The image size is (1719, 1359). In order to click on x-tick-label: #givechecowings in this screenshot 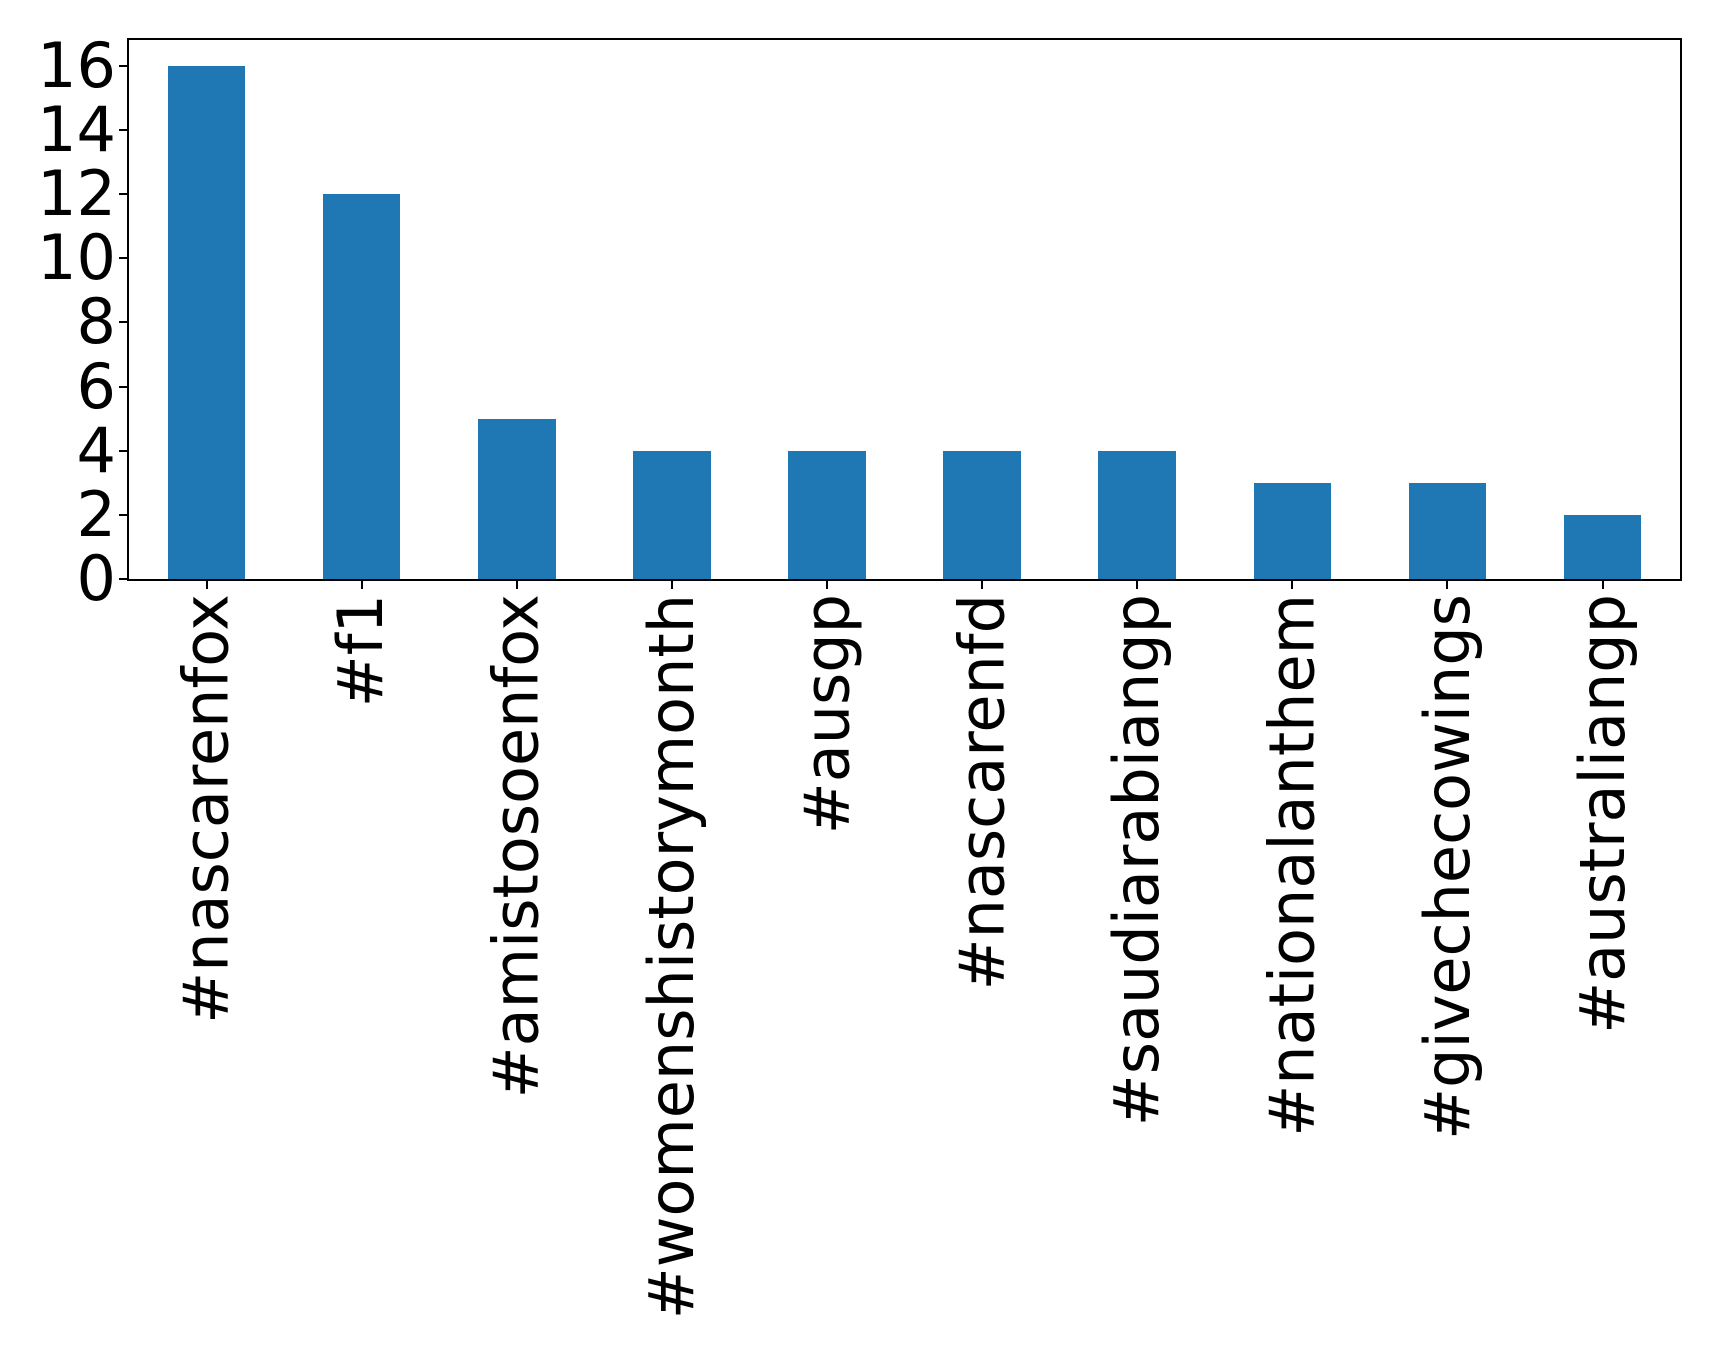, I will do `click(1447, 867)`.